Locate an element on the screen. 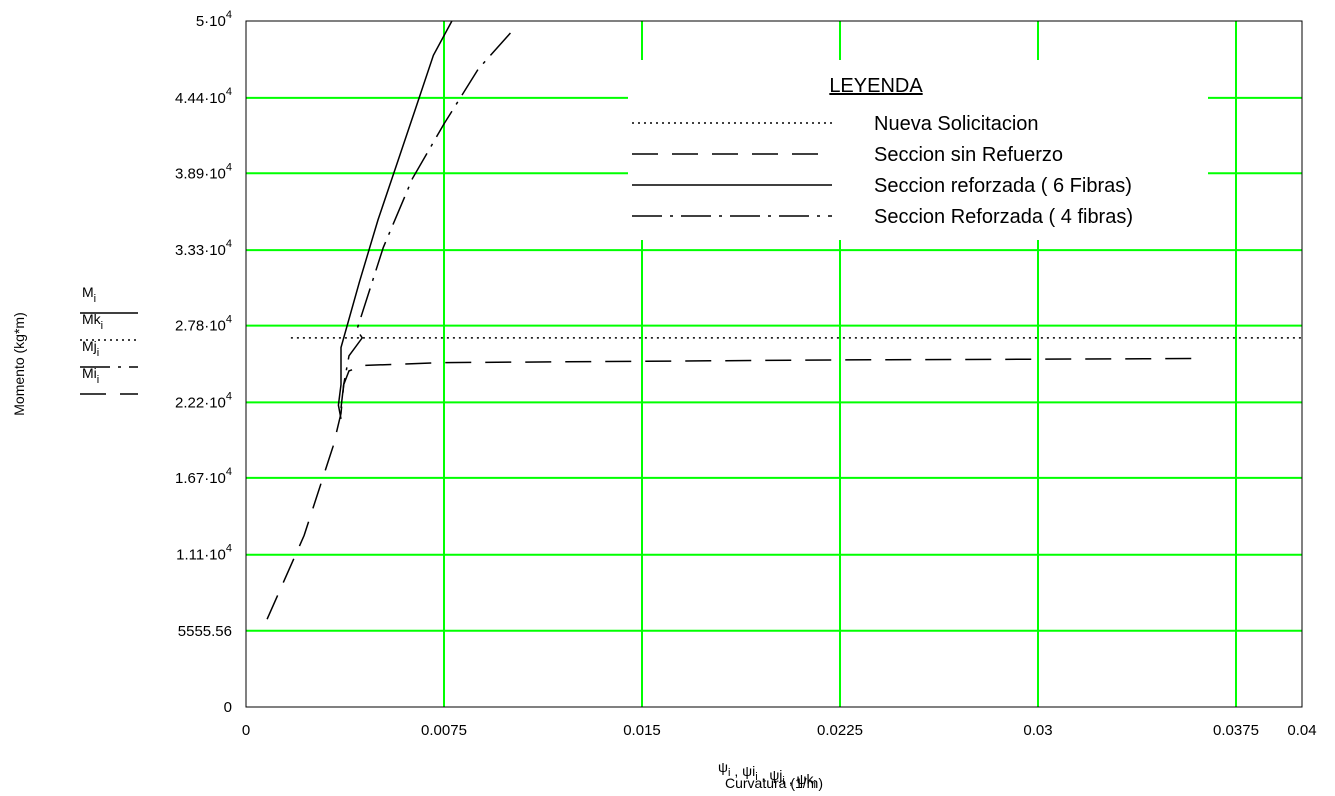 This screenshot has height=796, width=1335. x-tick-label: 0.015 is located at coordinates (642, 730).